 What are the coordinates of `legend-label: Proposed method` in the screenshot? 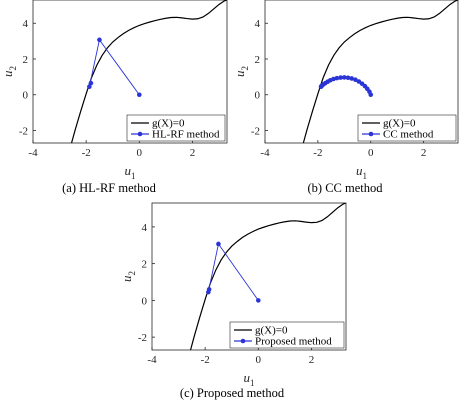 It's located at (293, 342).